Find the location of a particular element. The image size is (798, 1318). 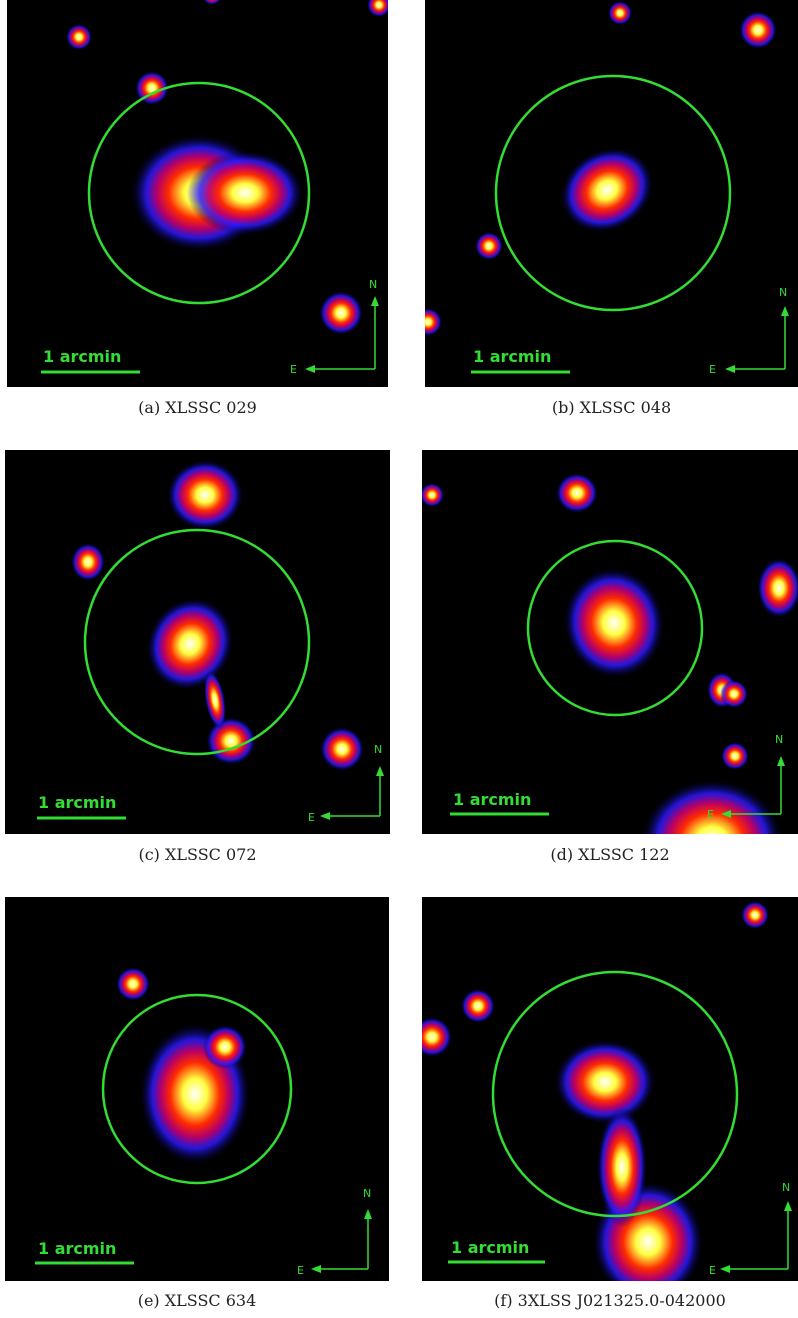

caption-e: (e) XLSSC 634 is located at coordinates (197, 1300).